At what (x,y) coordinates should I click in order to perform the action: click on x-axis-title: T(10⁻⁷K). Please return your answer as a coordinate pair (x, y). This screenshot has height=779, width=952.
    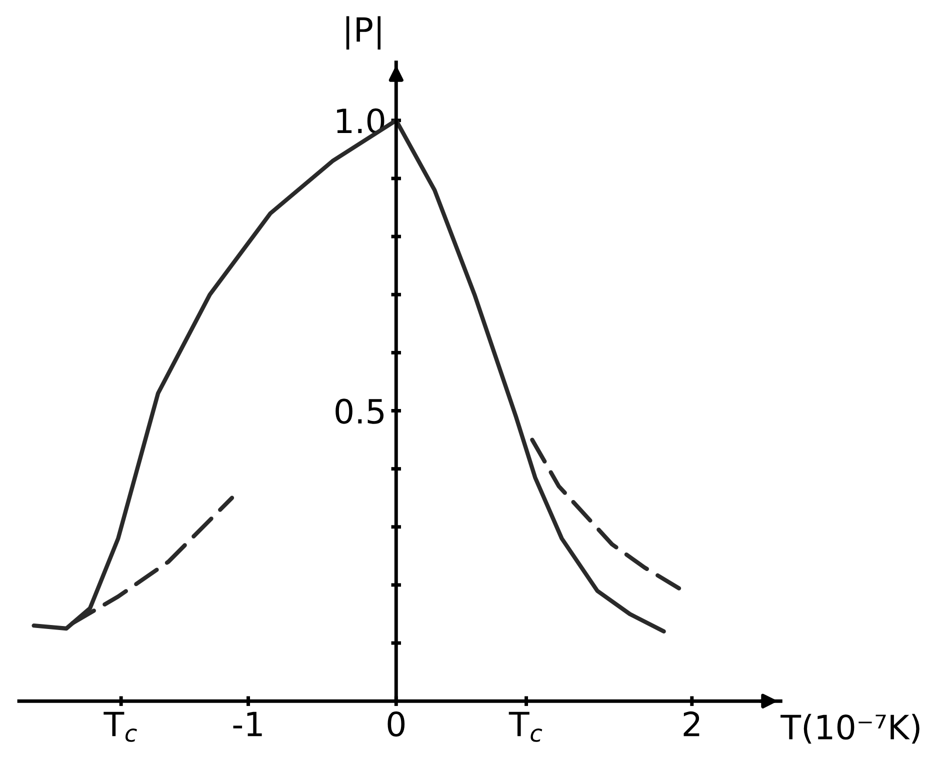
    Looking at the image, I should click on (850, 729).